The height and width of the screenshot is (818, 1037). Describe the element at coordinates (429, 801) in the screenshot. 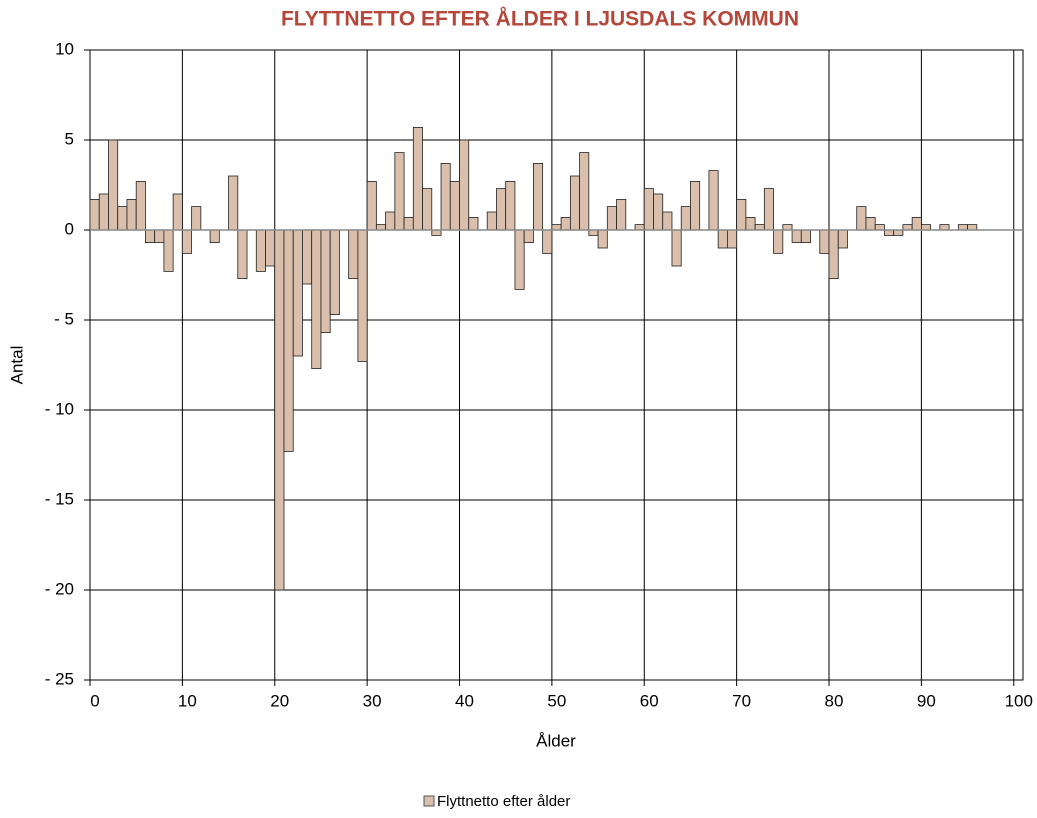

I see `legend-swatch` at that location.